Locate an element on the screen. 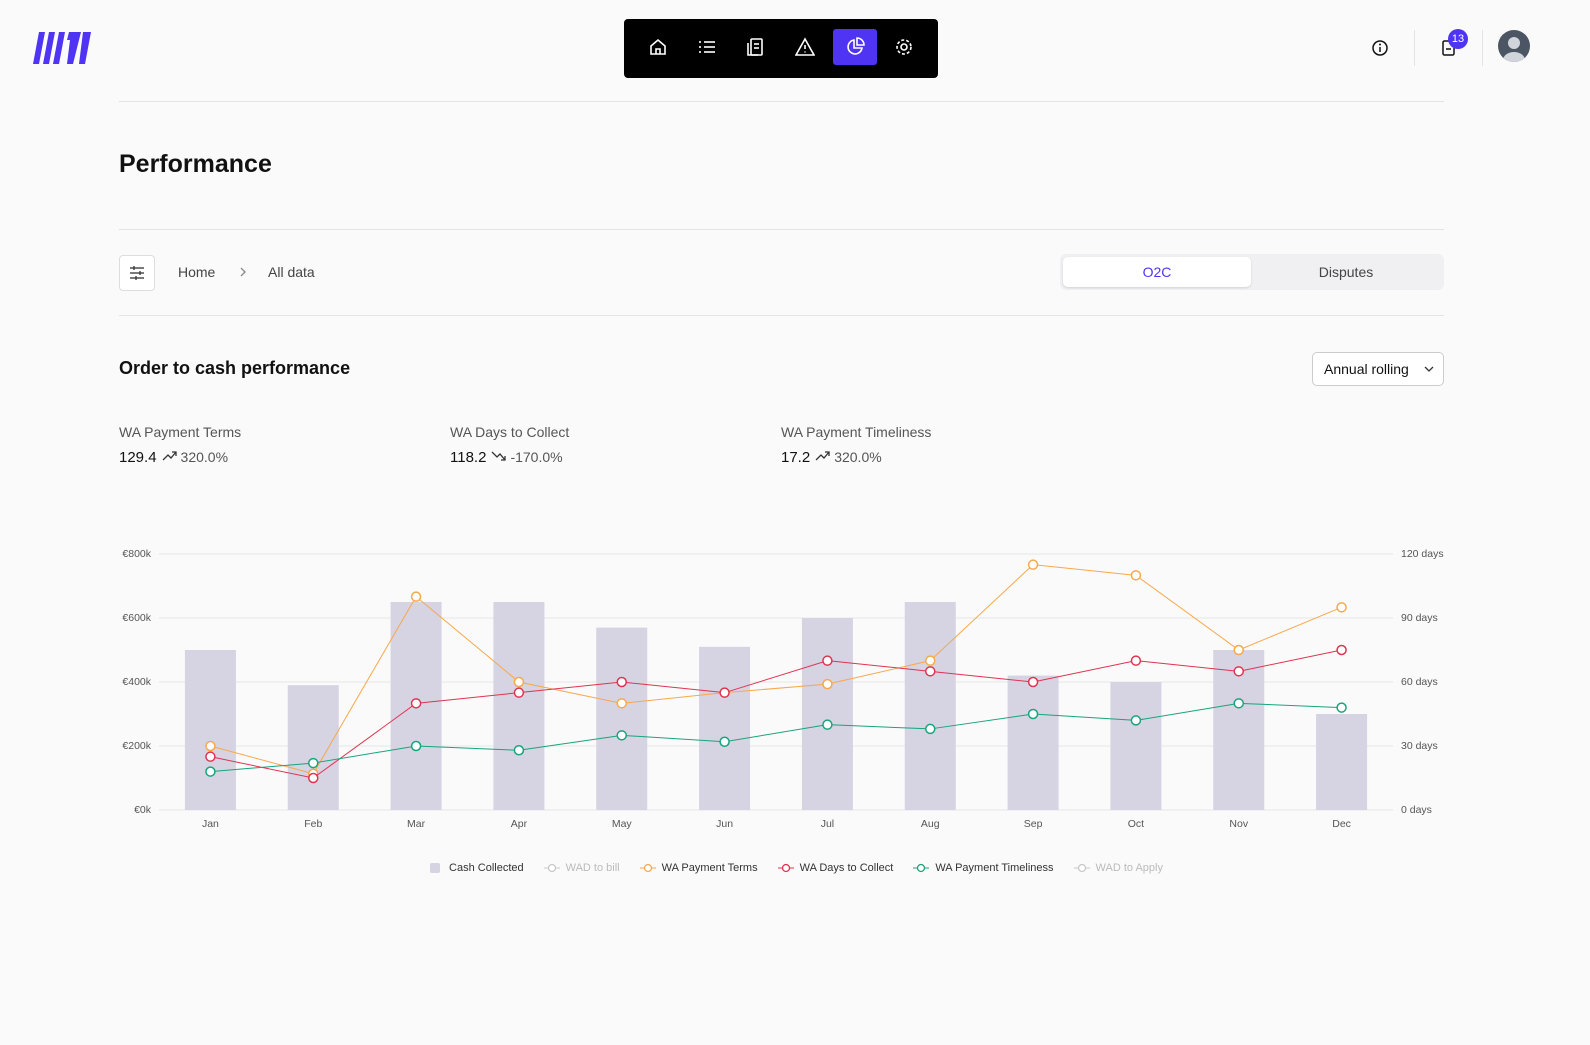 This screenshot has width=1590, height=1045. x-tick-label: Apr is located at coordinates (519, 824).